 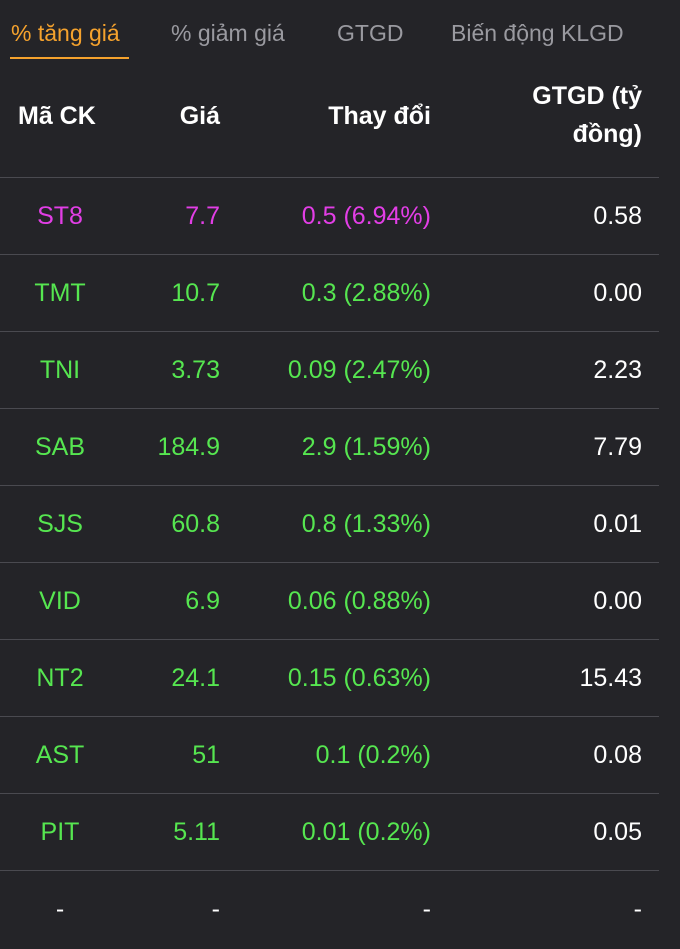 I want to click on table-row: SJS 60.8 0.8 (1.33%) 0.01, so click(x=329, y=524).